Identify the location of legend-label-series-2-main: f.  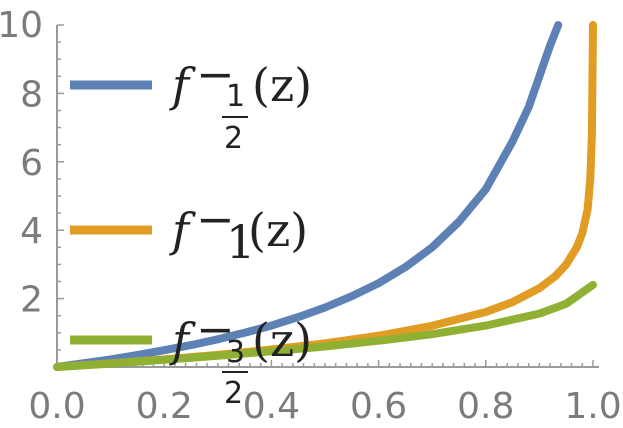
(182, 230).